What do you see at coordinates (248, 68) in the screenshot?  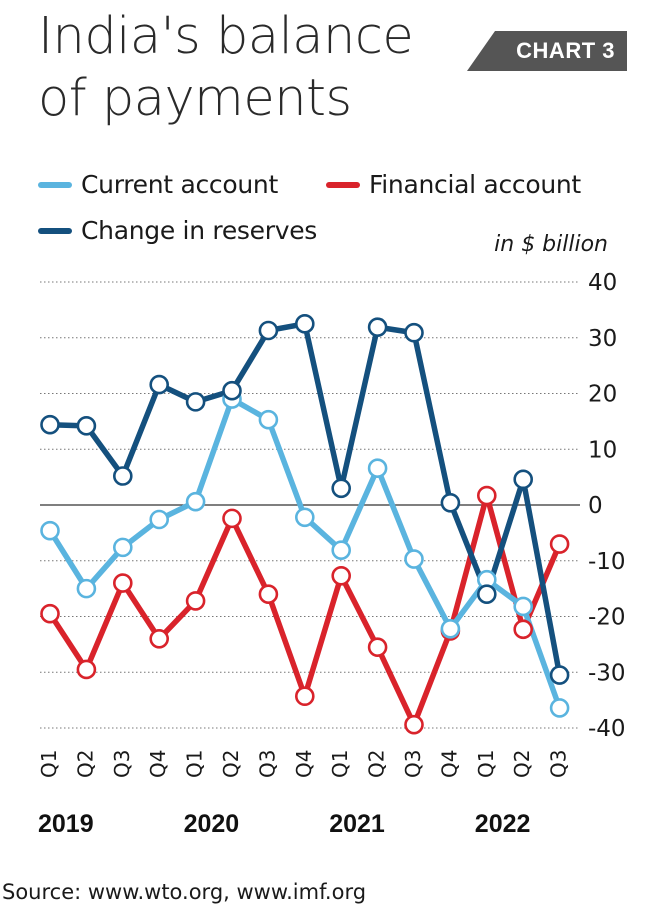 I see `chart-title: India's balance of payments` at bounding box center [248, 68].